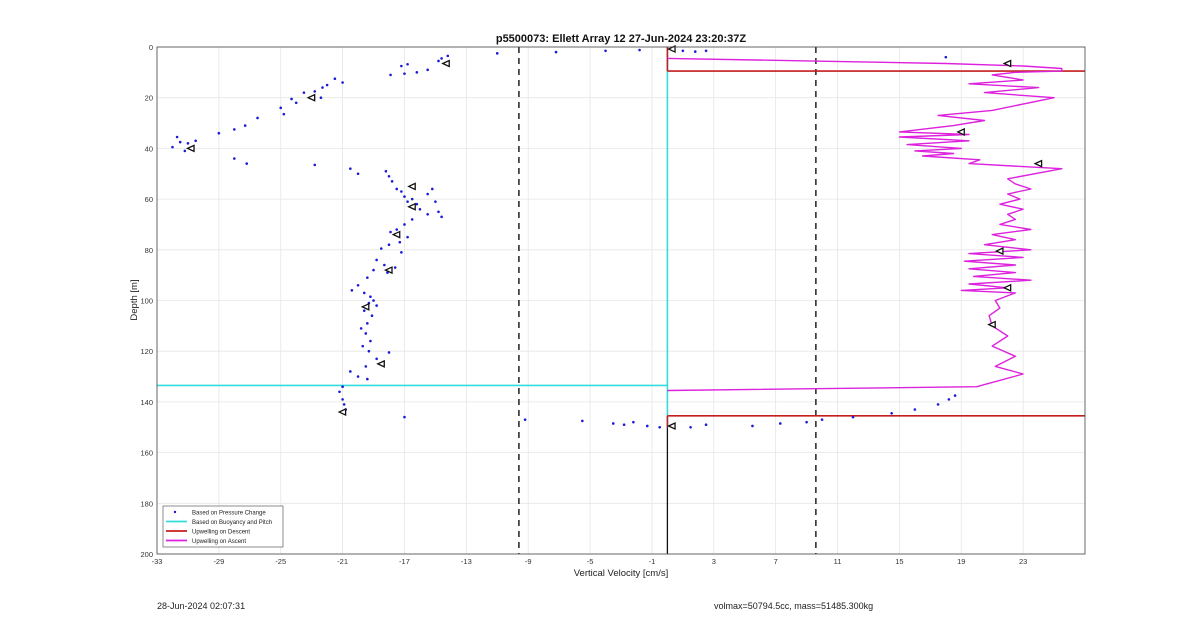  What do you see at coordinates (149, 199) in the screenshot?
I see `y-tick-label: 60` at bounding box center [149, 199].